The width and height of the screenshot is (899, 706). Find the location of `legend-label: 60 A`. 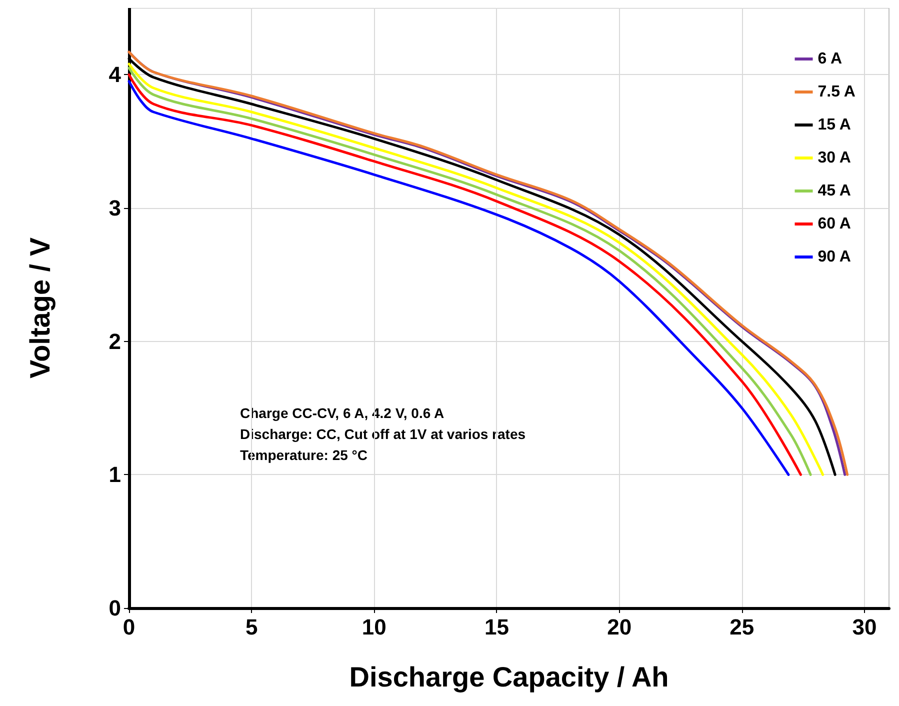

legend-label: 60 A is located at coordinates (835, 224).